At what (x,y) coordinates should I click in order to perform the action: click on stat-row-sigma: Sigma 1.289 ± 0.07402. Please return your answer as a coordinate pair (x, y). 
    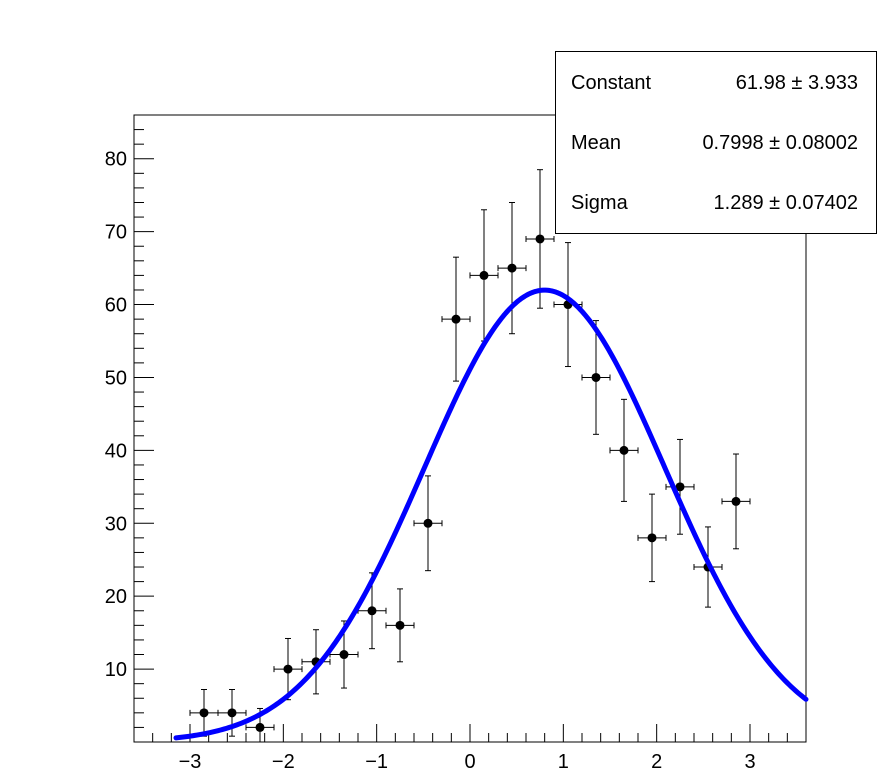
    Looking at the image, I should click on (716, 207).